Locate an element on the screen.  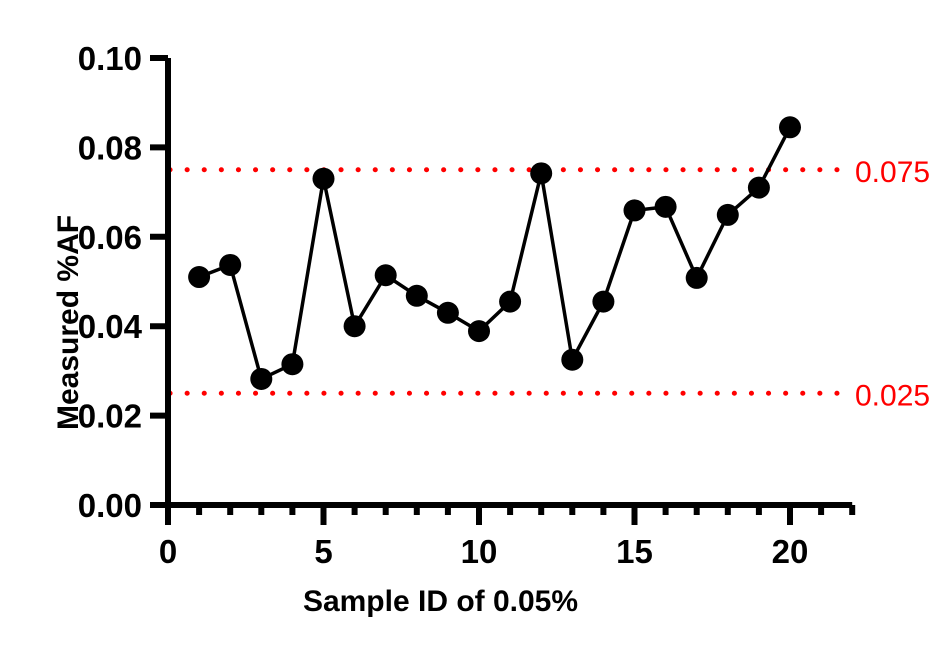
x-tick-label-0: 0 is located at coordinates (168, 551).